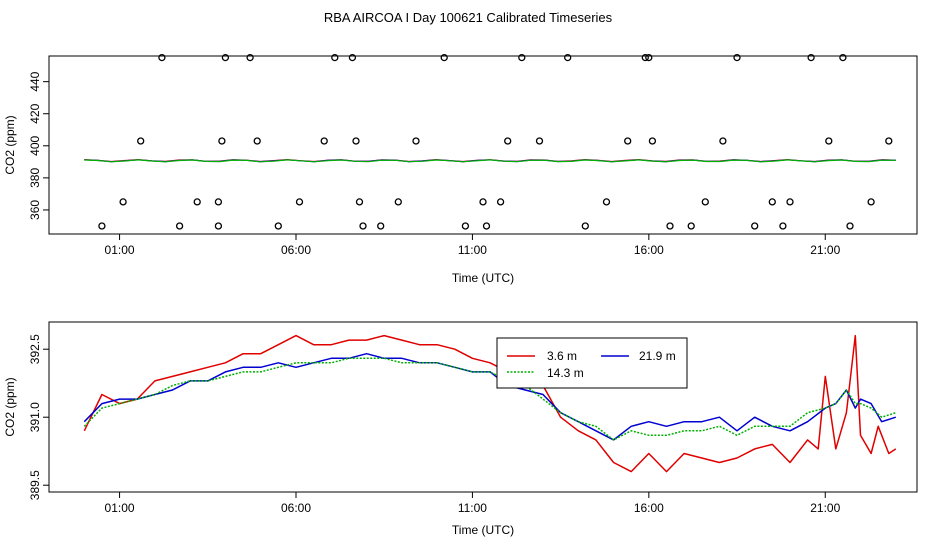 Image resolution: width=936 pixels, height=540 pixels. Describe the element at coordinates (35, 81) in the screenshot. I see `top-y-tick-label: 440` at that location.